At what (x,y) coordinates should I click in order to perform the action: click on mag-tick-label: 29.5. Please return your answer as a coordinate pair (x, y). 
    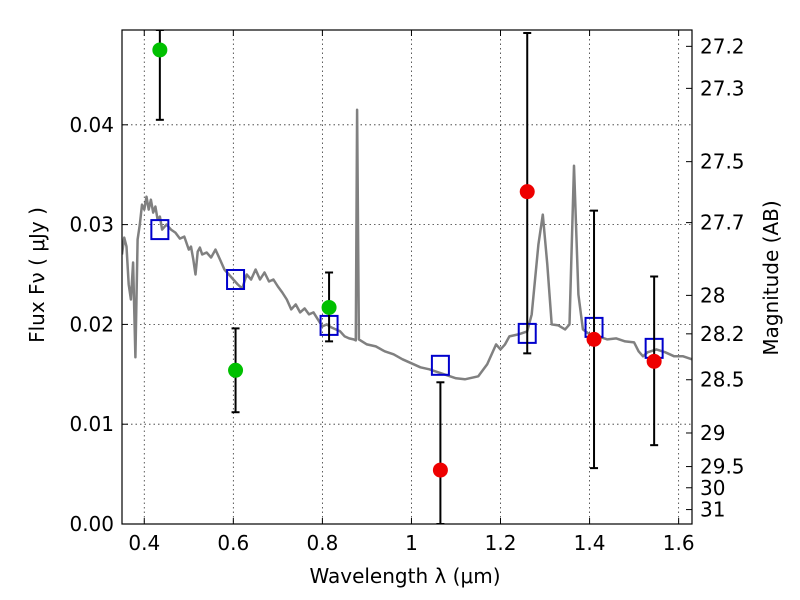
    Looking at the image, I should click on (722, 467).